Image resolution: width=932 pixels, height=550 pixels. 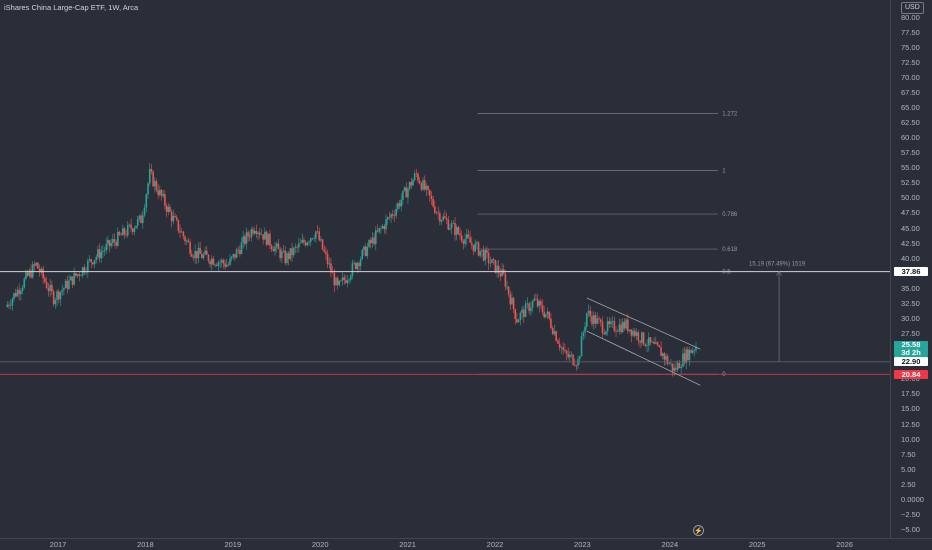 What do you see at coordinates (698, 530) in the screenshot?
I see `lightning-icon: ⚡` at bounding box center [698, 530].